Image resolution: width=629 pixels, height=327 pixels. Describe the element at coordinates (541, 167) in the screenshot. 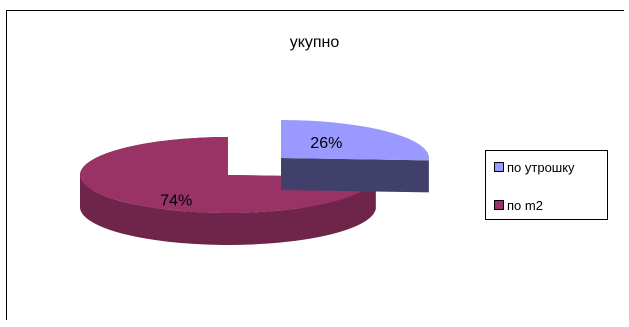

I see `legend-label-0: по утрошку` at that location.